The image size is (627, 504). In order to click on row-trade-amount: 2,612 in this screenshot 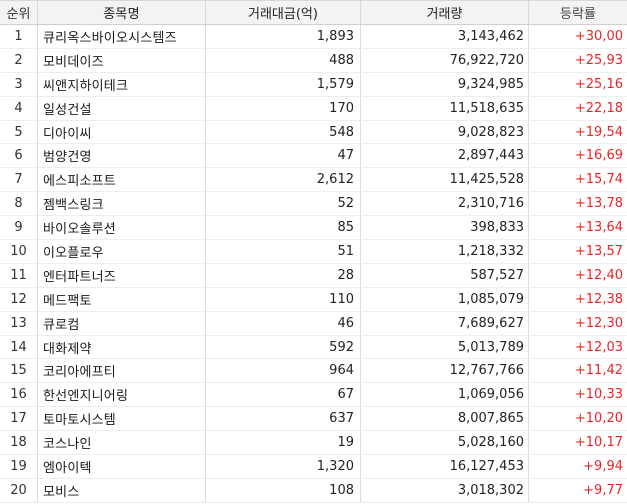, I will do `click(283, 180)`.